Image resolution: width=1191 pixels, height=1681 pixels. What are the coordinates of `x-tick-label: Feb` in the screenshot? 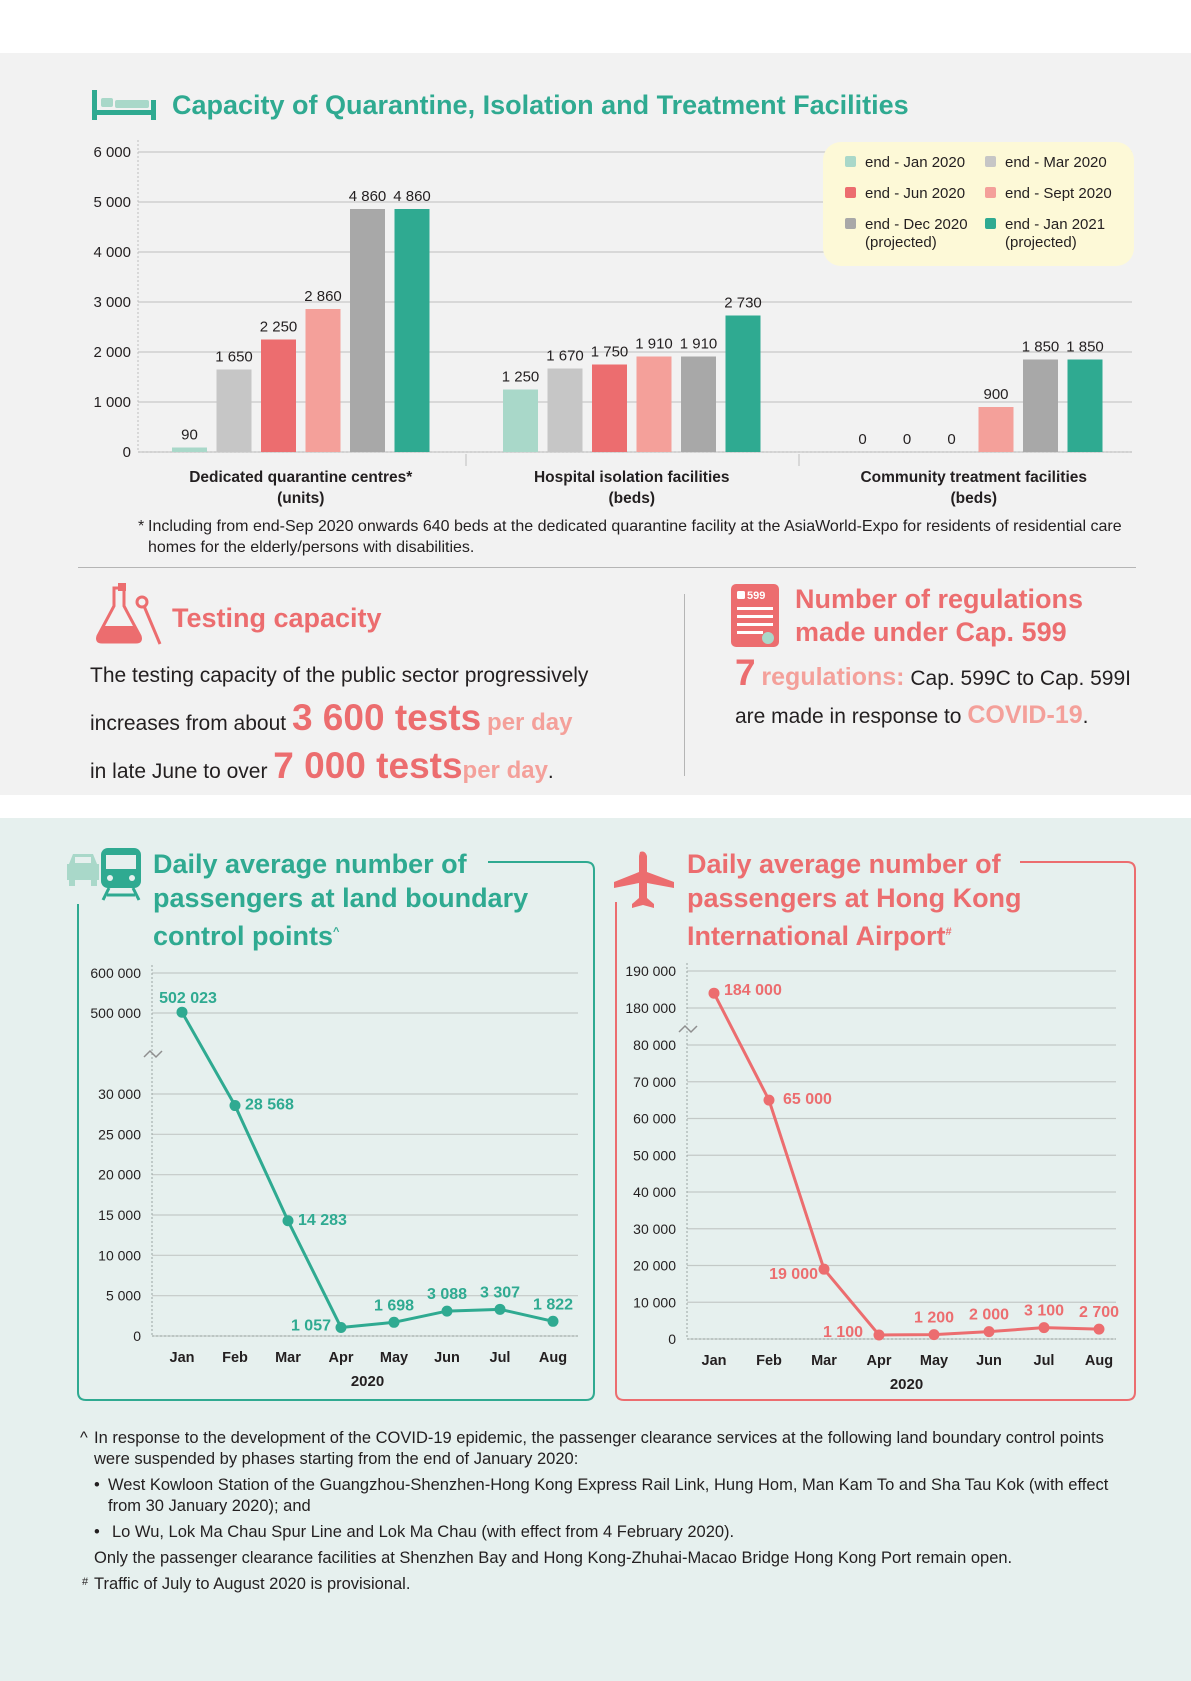 It's located at (769, 1361).